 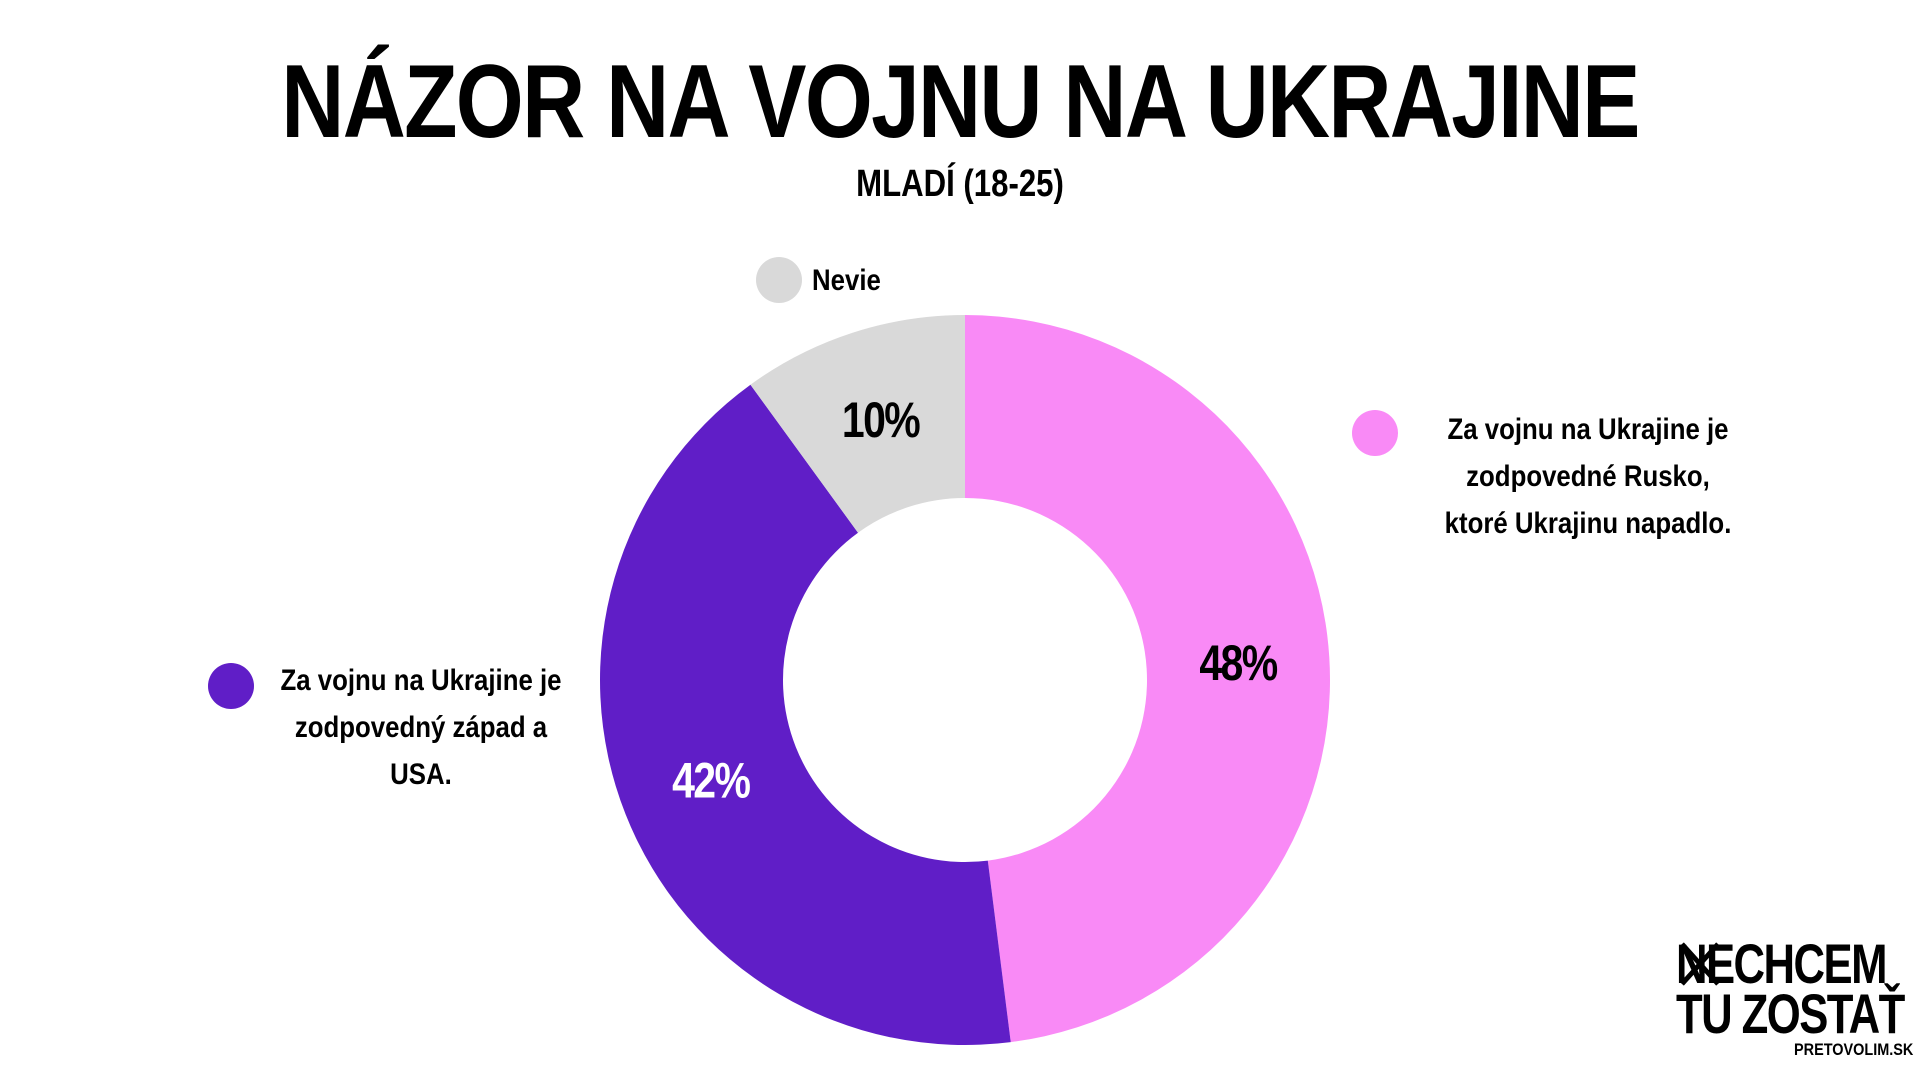 I want to click on slice-zapad, so click(x=805, y=714).